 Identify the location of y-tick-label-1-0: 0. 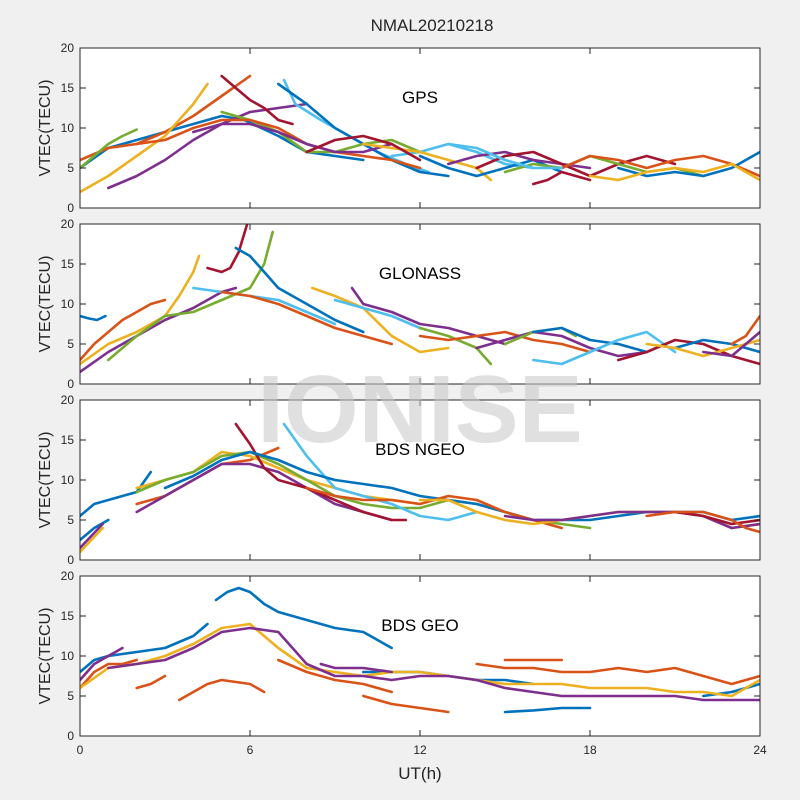
(70, 384).